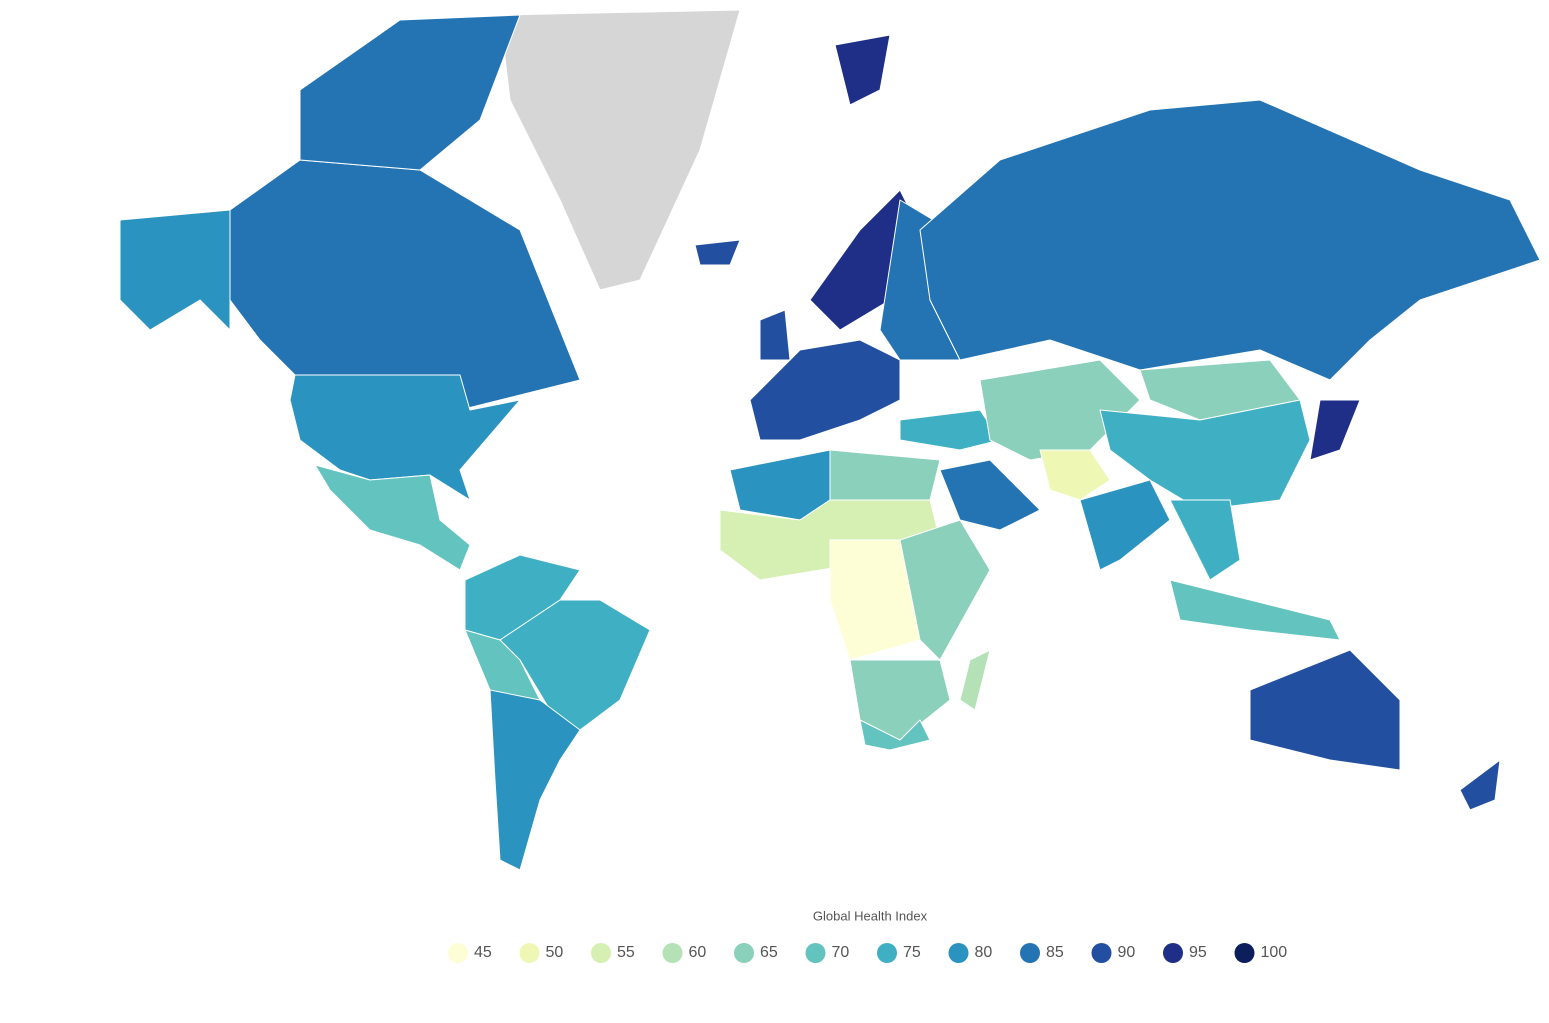  Describe the element at coordinates (1127, 952) in the screenshot. I see `legend-label: 90` at that location.